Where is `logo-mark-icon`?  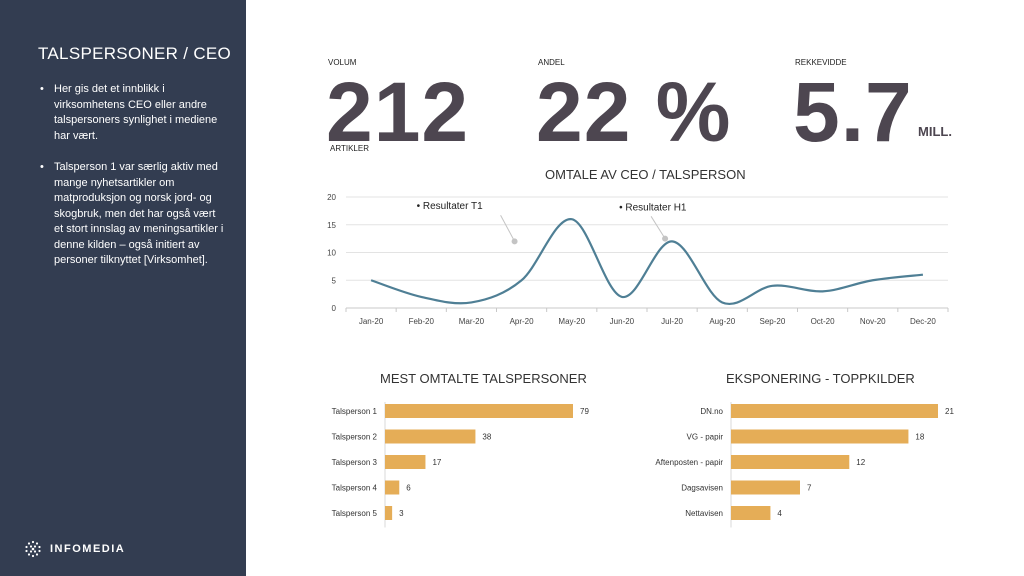
logo-mark-icon is located at coordinates (33, 549).